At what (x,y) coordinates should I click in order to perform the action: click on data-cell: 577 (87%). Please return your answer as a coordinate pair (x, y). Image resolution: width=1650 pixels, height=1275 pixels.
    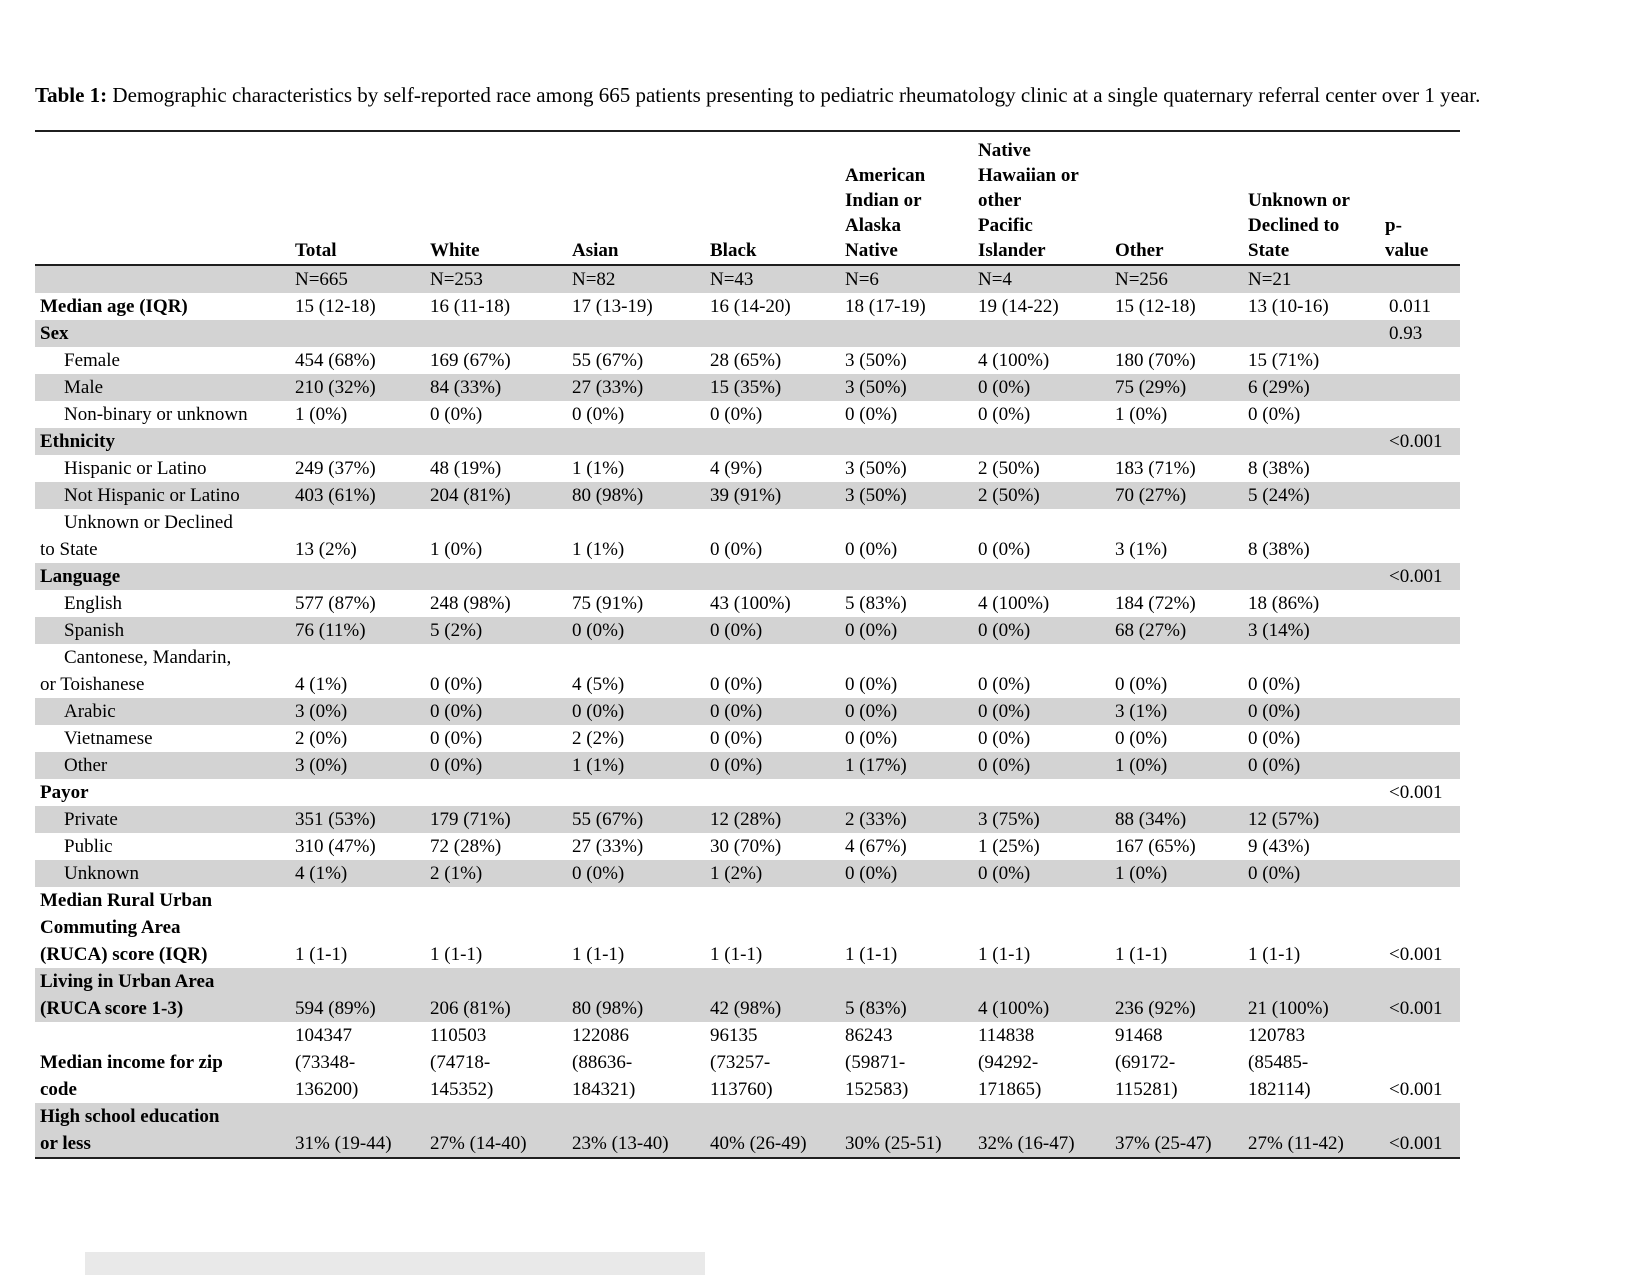
    Looking at the image, I should click on (335, 603).